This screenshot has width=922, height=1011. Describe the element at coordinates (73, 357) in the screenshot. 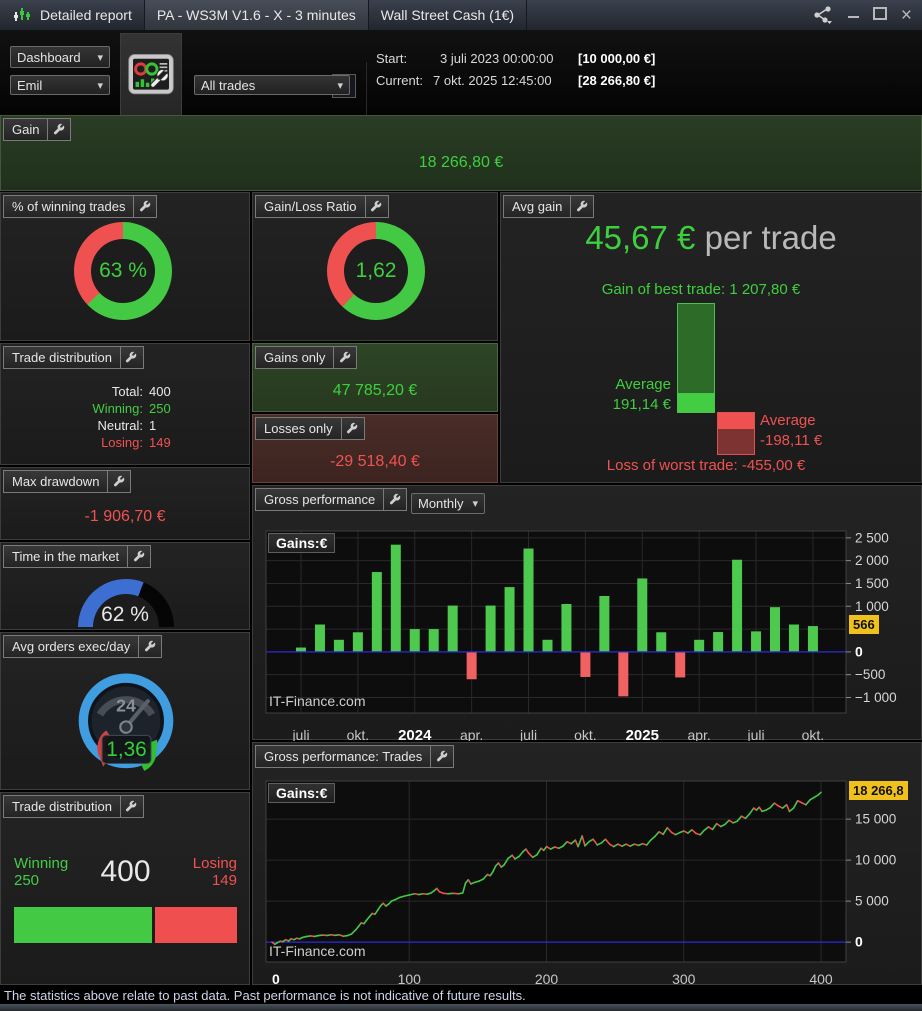

I see `trade-distribution-header: Trade distribution` at that location.